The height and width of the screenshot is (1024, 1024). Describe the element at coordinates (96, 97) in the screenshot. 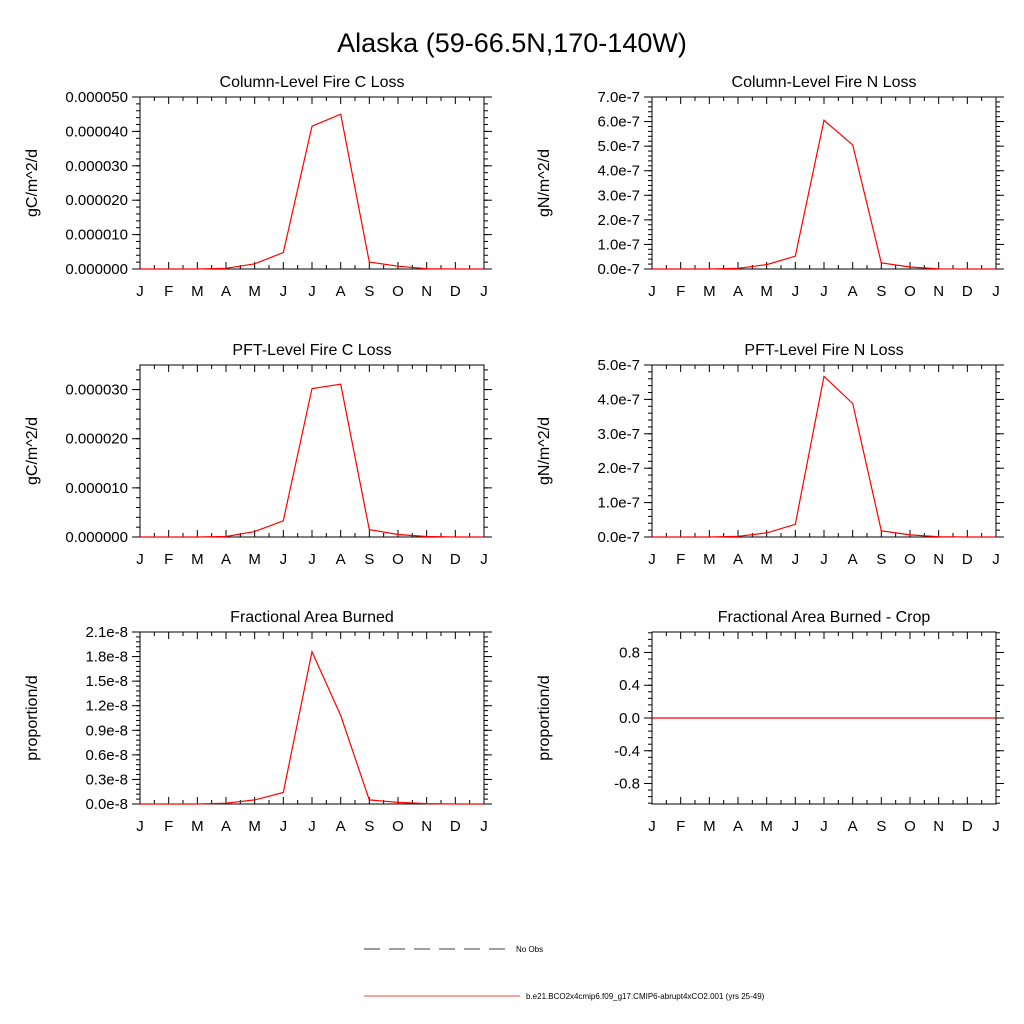

I see `y-tick-label: 0.000050` at that location.